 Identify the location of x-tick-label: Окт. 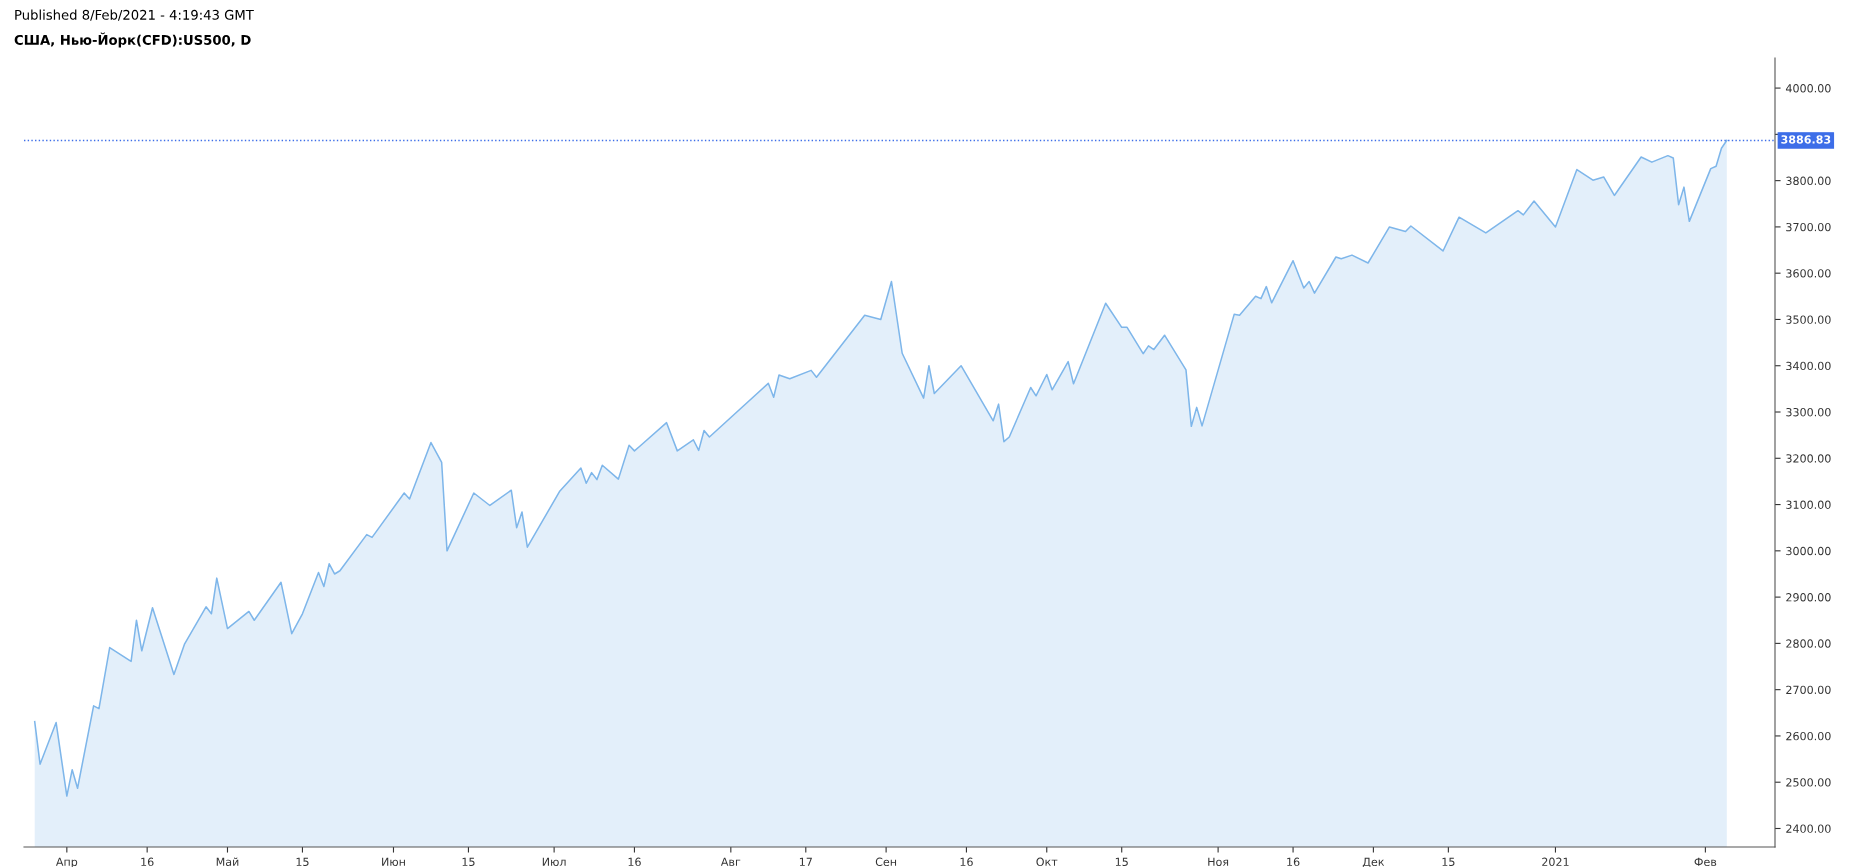
(1047, 862).